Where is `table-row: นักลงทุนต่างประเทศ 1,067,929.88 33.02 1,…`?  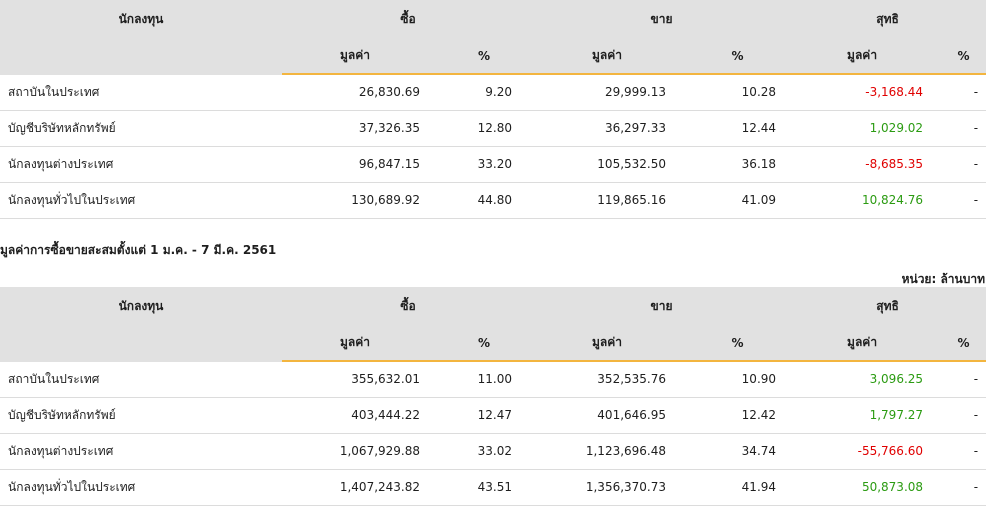 table-row: นักลงทุนต่างประเทศ 1,067,929.88 33.02 1,… is located at coordinates (493, 451).